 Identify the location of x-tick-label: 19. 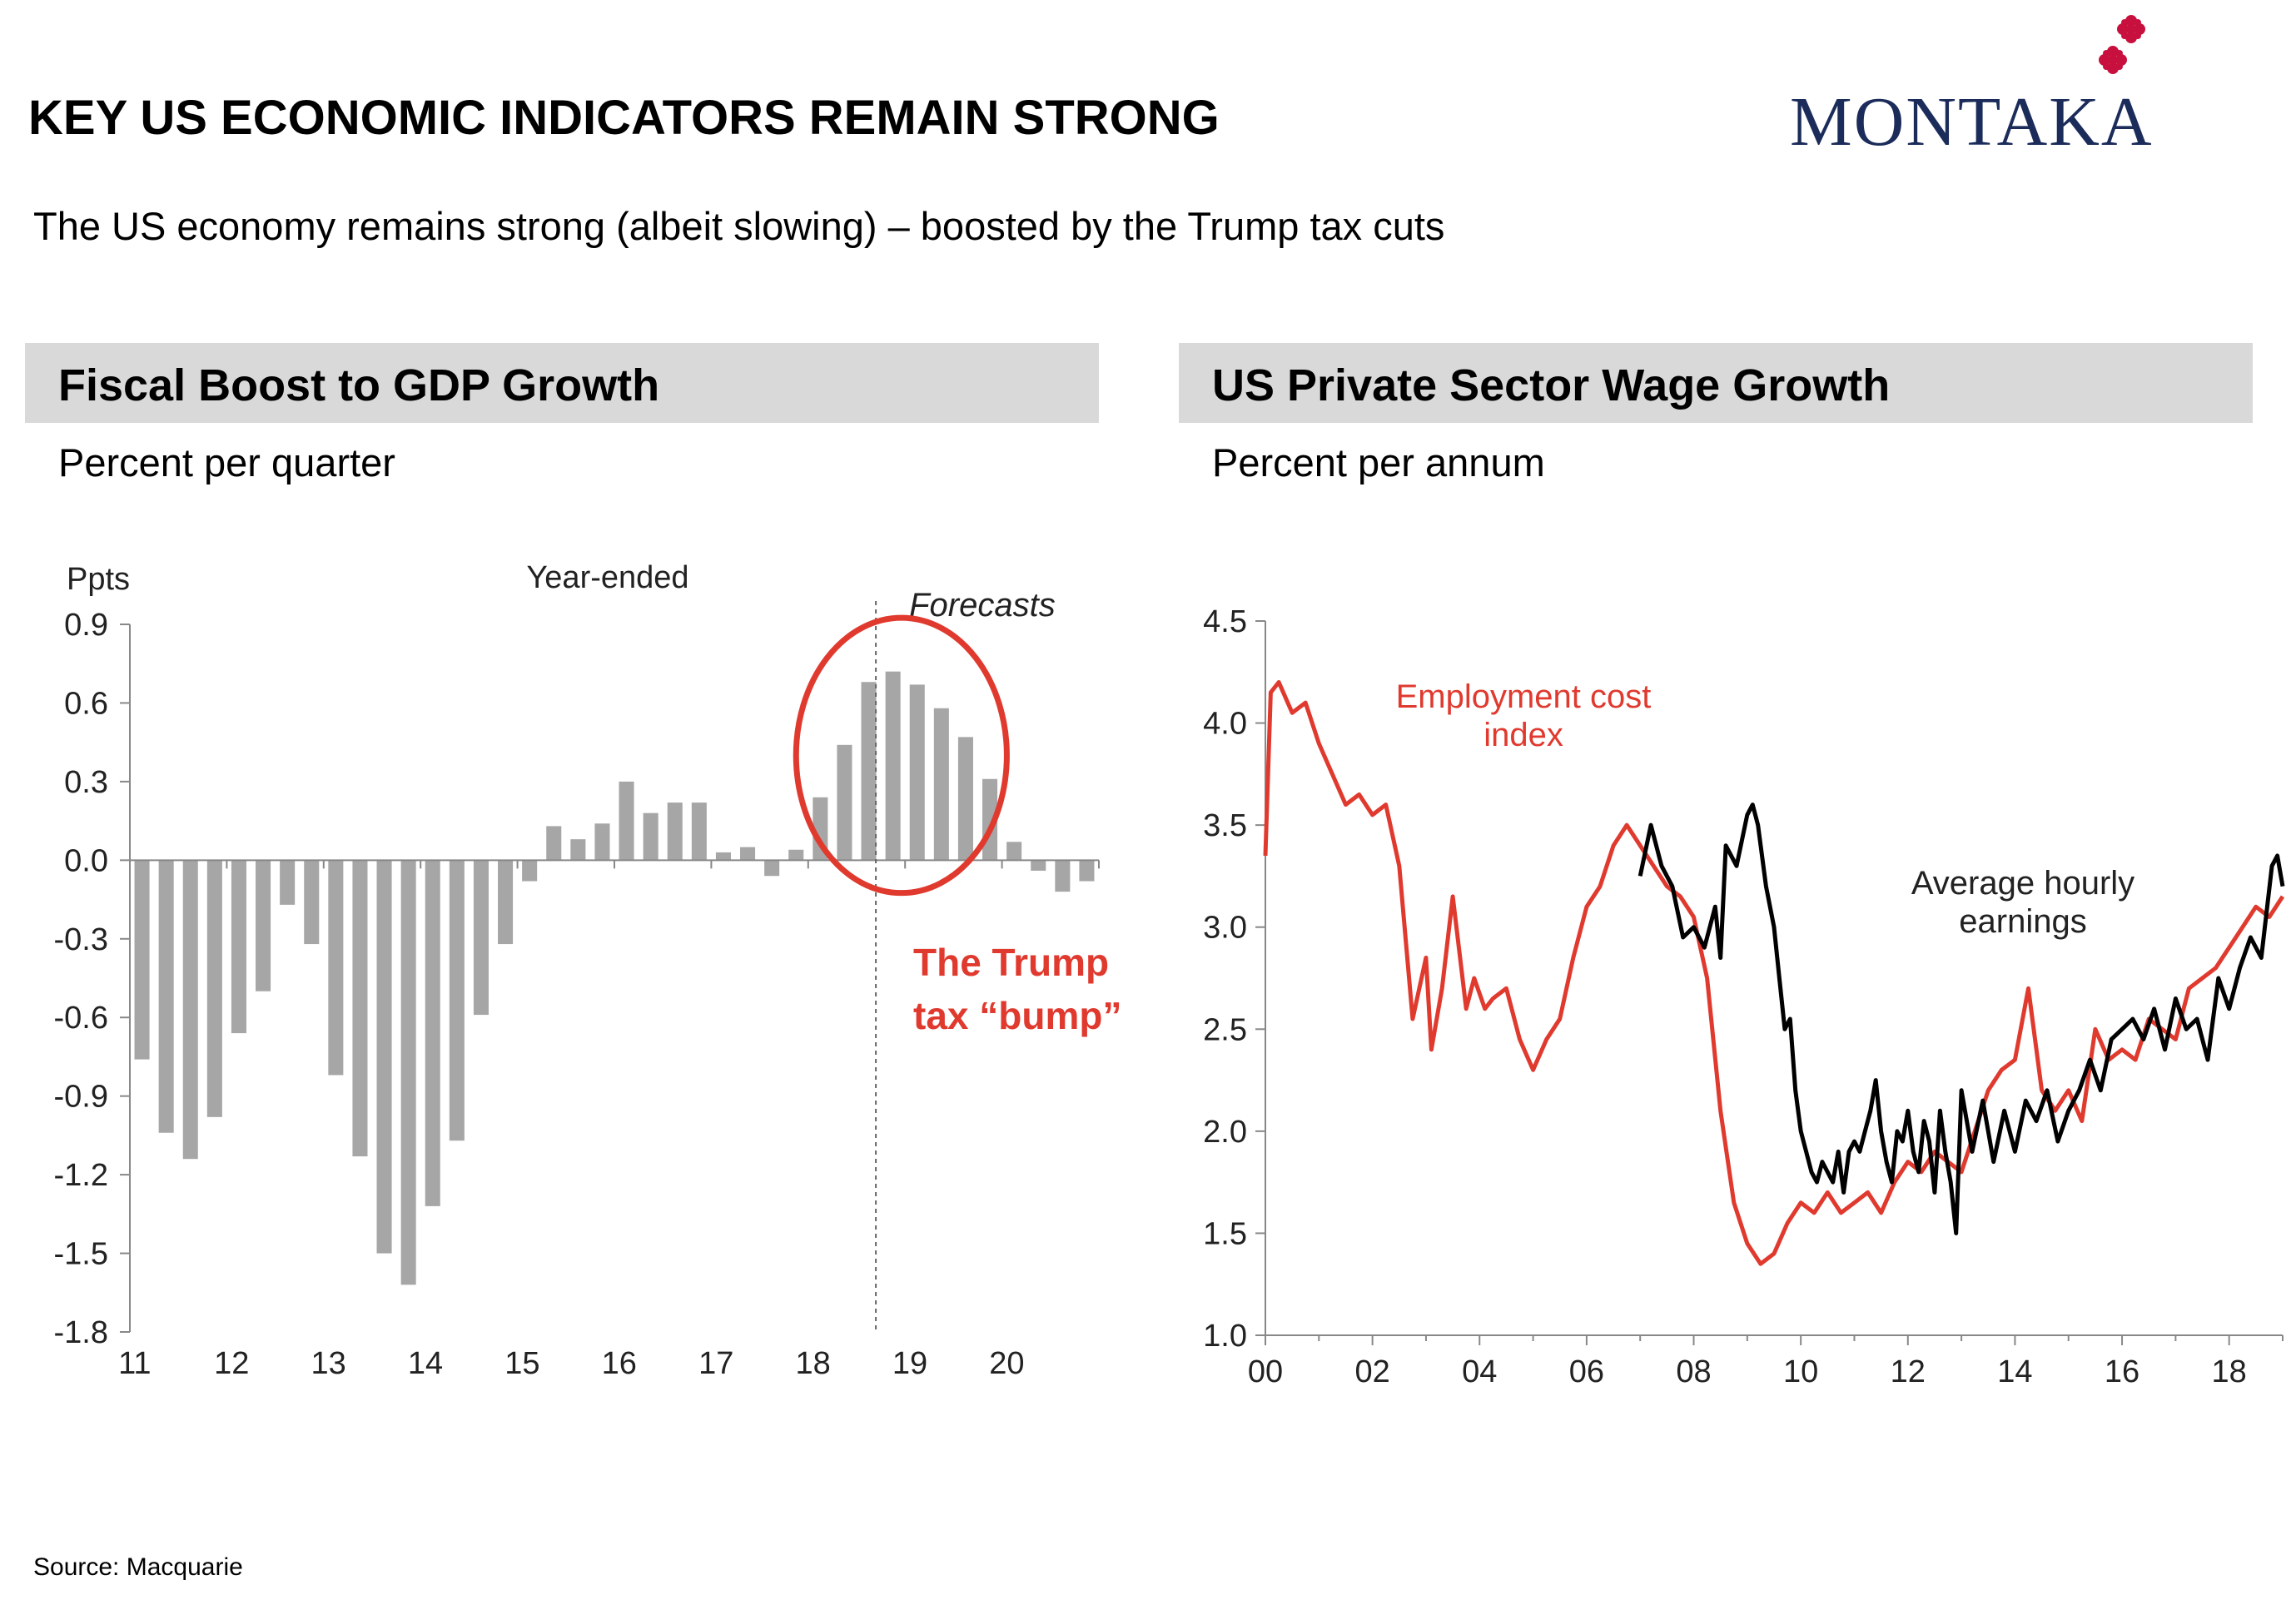
(909, 1364).